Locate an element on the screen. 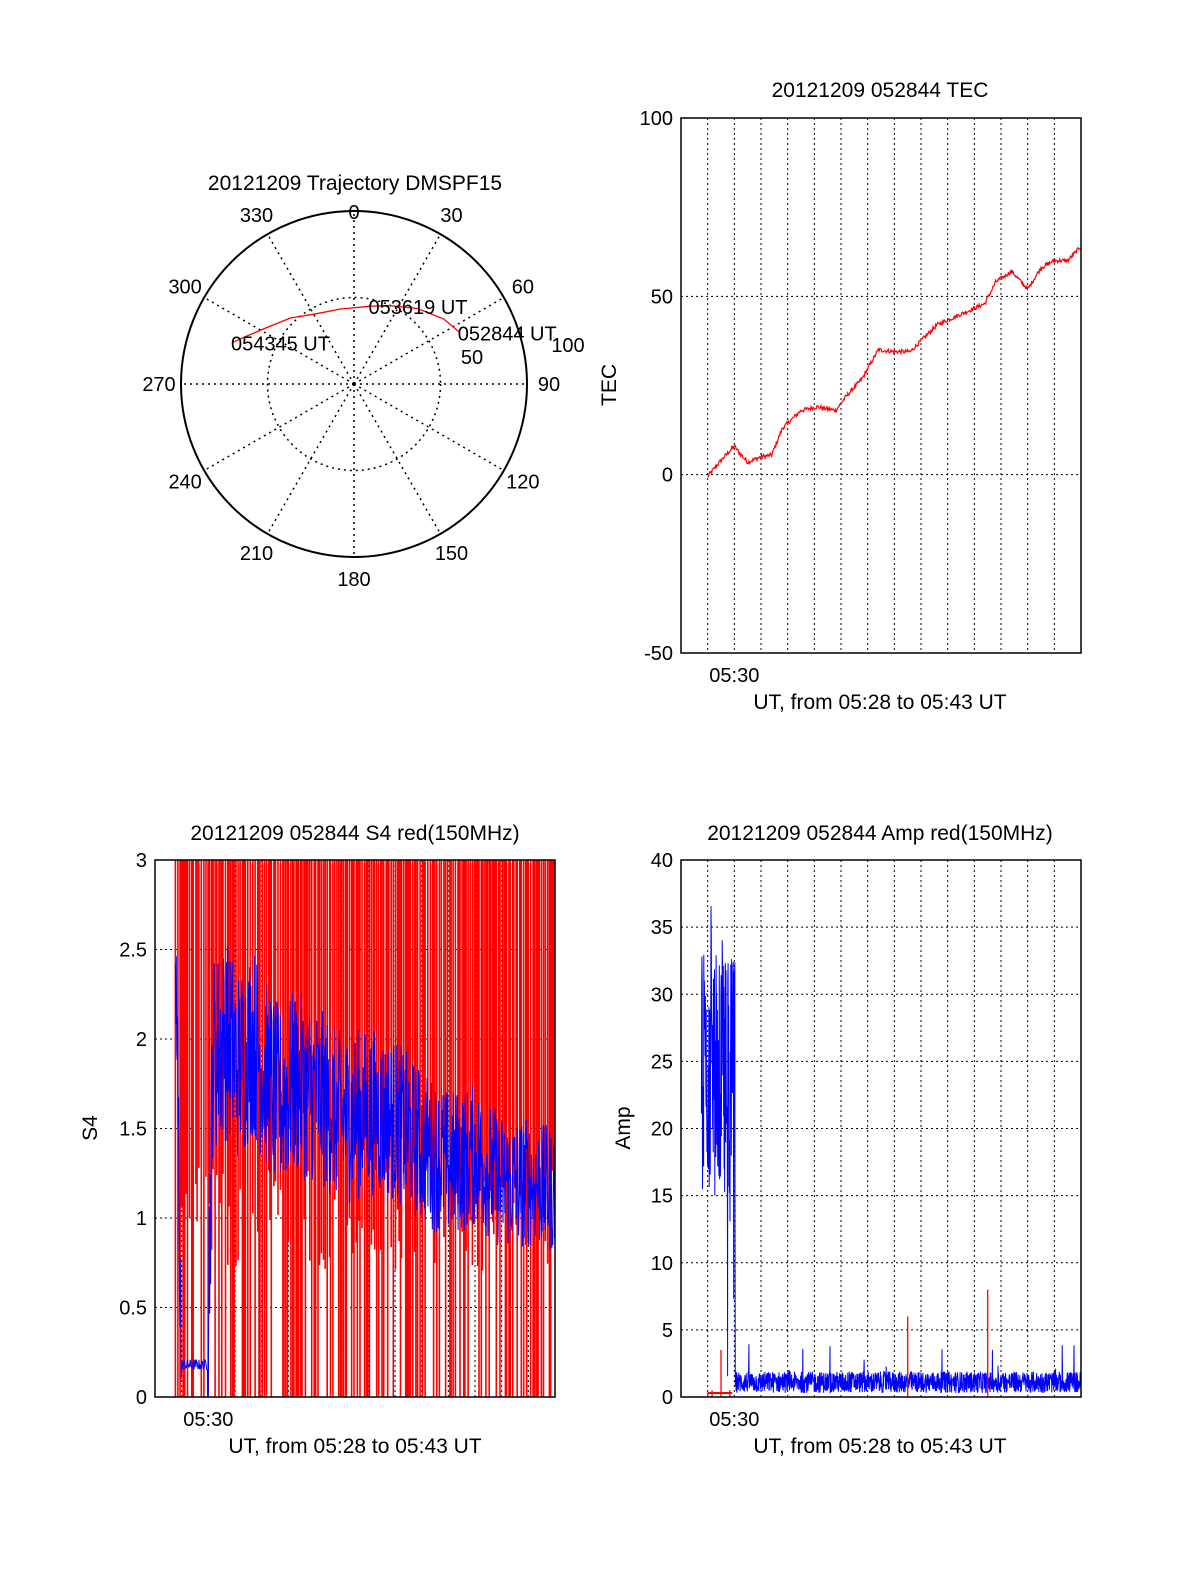 This screenshot has width=1200, height=1575. polar-grid is located at coordinates (354, 384).